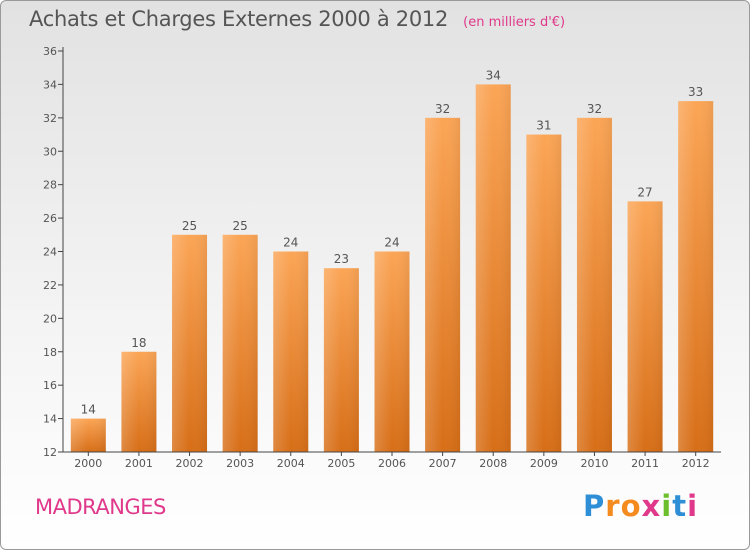 The width and height of the screenshot is (750, 550). Describe the element at coordinates (50, 452) in the screenshot. I see `y-tick-label-12: 12` at that location.